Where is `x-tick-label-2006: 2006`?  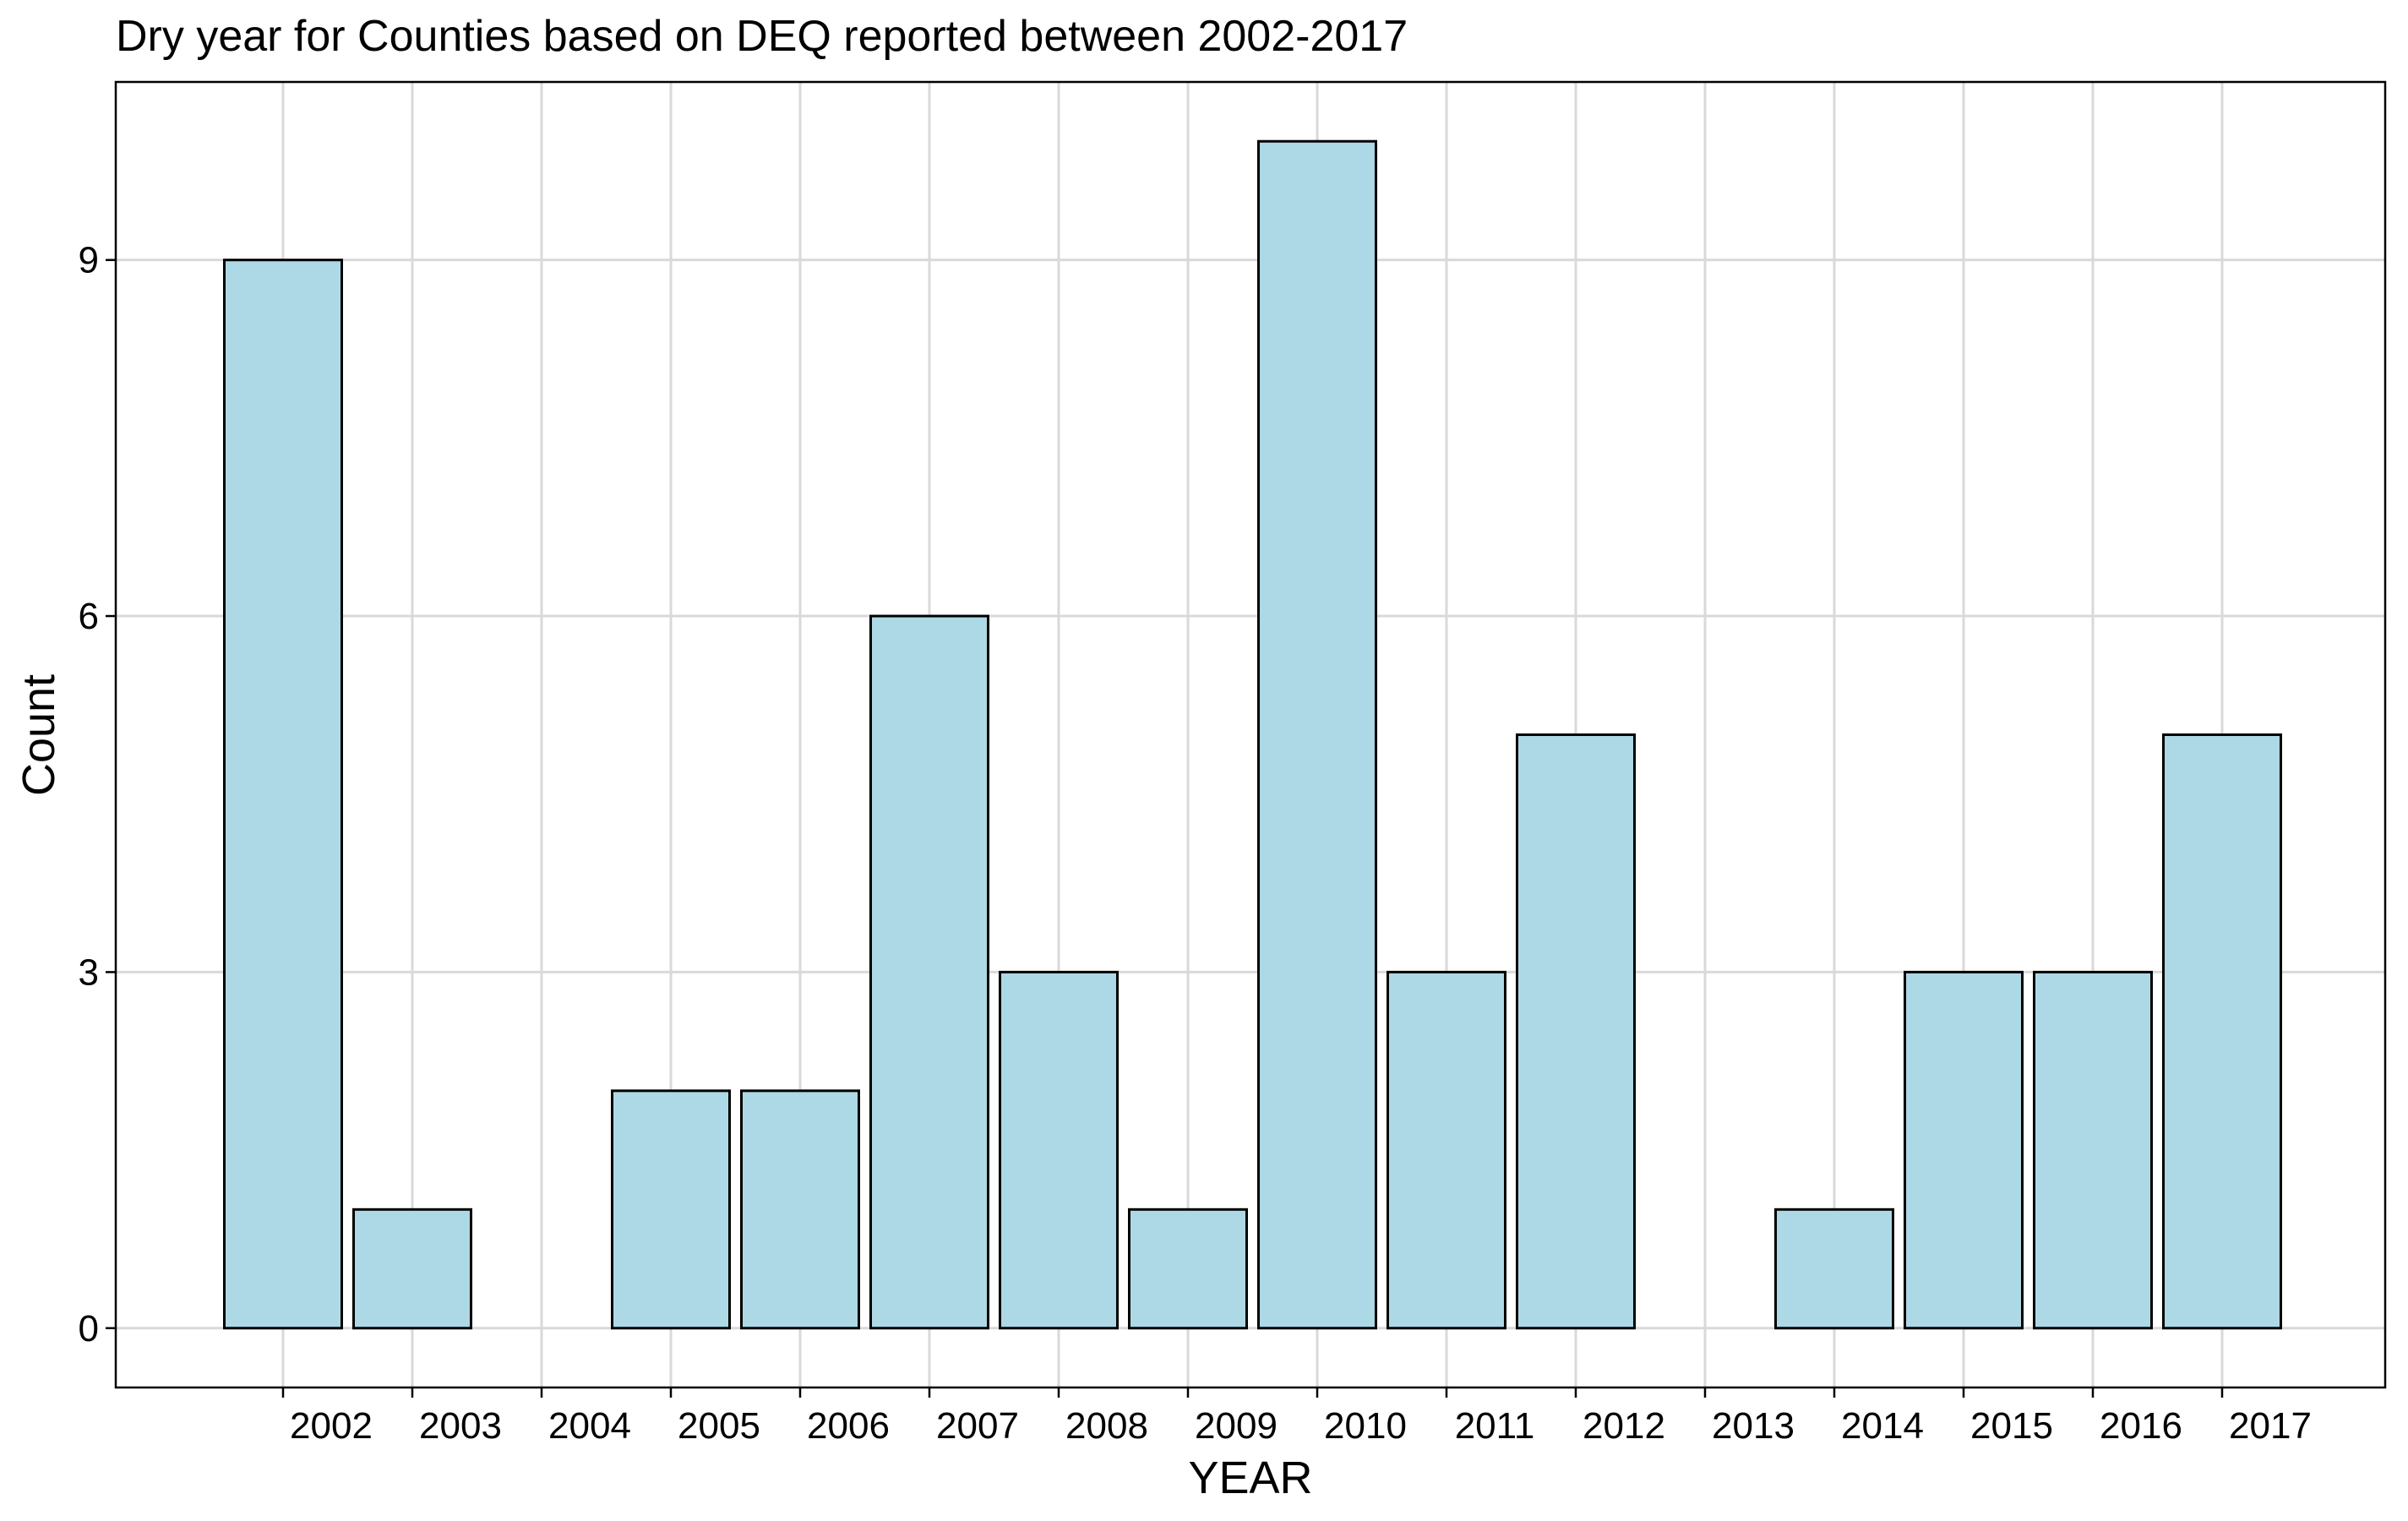
x-tick-label-2006: 2006 is located at coordinates (848, 1426).